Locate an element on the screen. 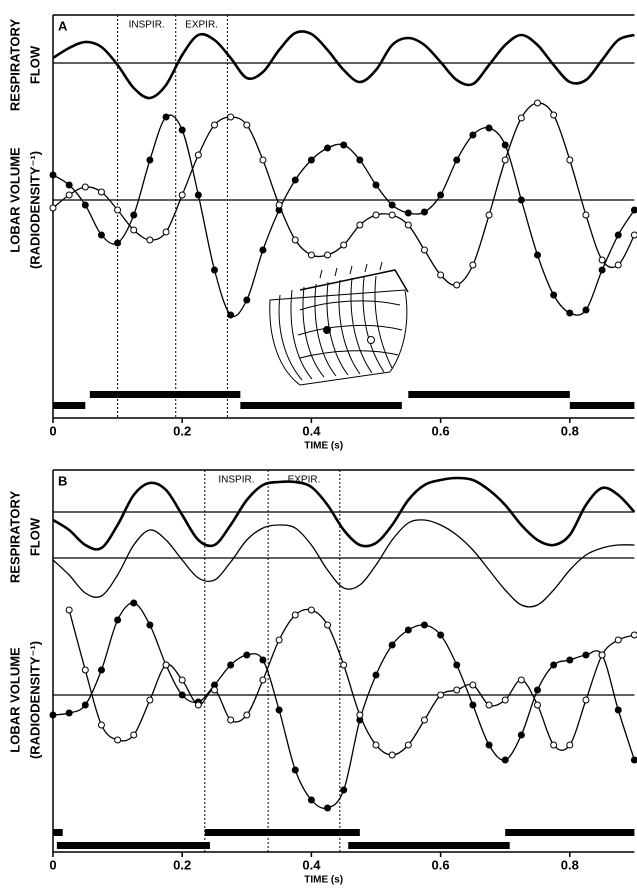 The width and height of the screenshot is (637, 895). phase-label: EXPIR. is located at coordinates (201, 25).